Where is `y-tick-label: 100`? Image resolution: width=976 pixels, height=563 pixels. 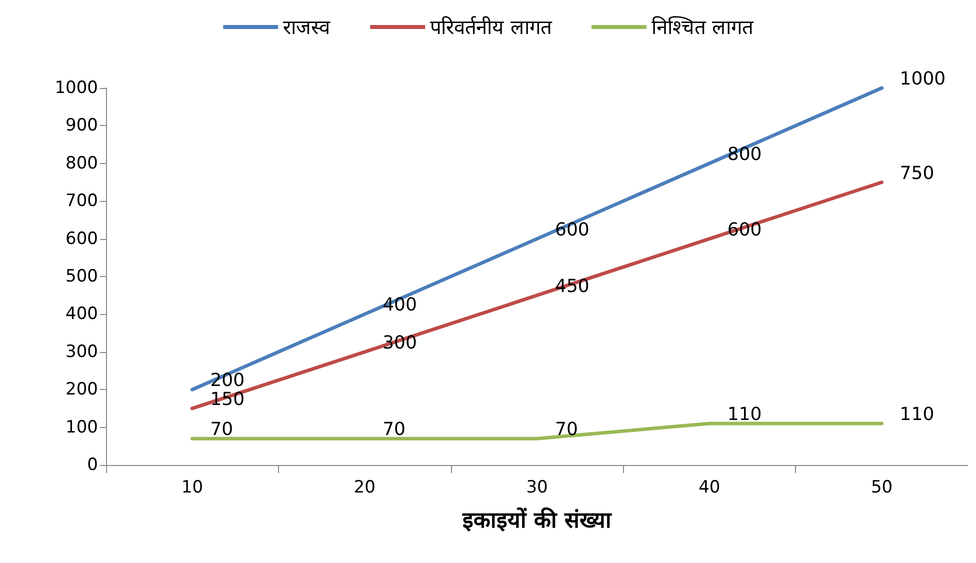
y-tick-label: 100 is located at coordinates (82, 427).